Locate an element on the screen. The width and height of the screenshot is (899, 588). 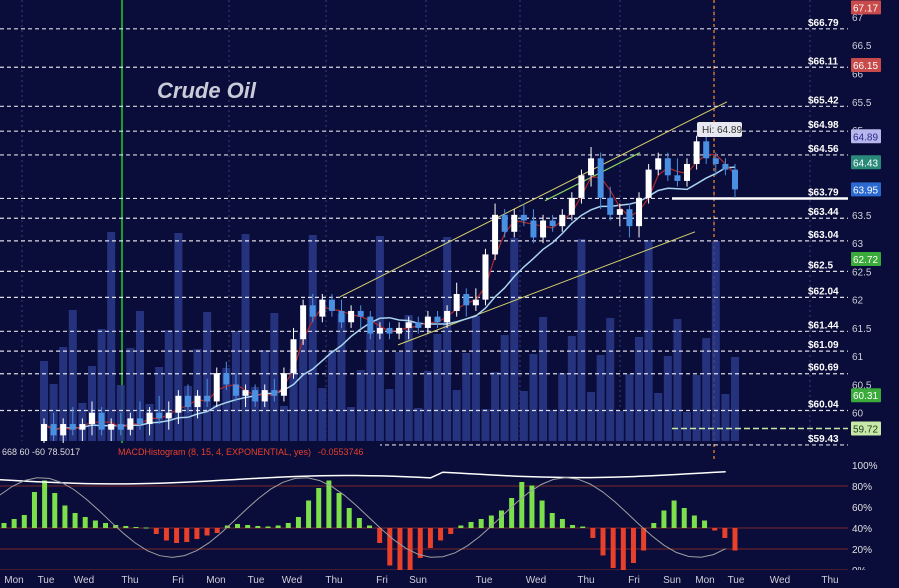
axis-tick-label: 61 is located at coordinates (858, 357).